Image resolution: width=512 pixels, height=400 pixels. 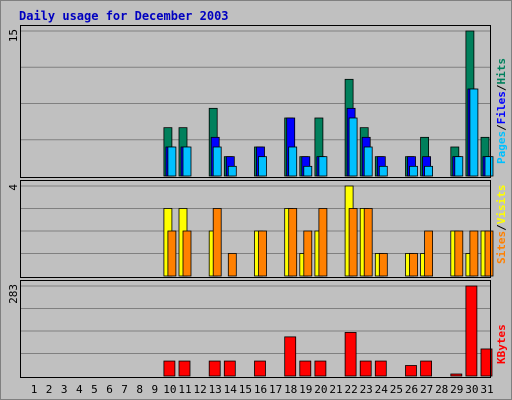 I want to click on legend-item: KBytes, so click(x=501, y=344).